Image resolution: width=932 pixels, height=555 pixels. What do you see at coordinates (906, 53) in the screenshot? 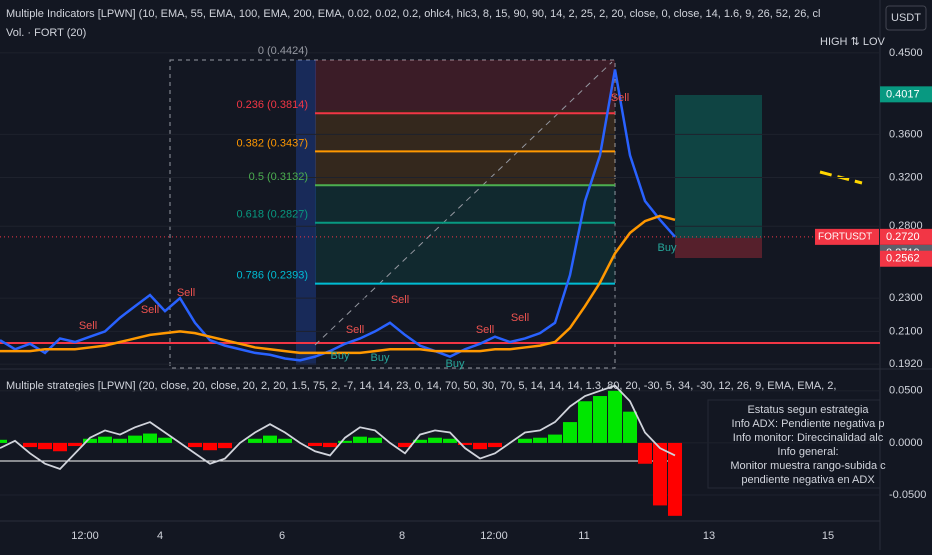
I see `y-tick-label: 0.4500` at bounding box center [906, 53].